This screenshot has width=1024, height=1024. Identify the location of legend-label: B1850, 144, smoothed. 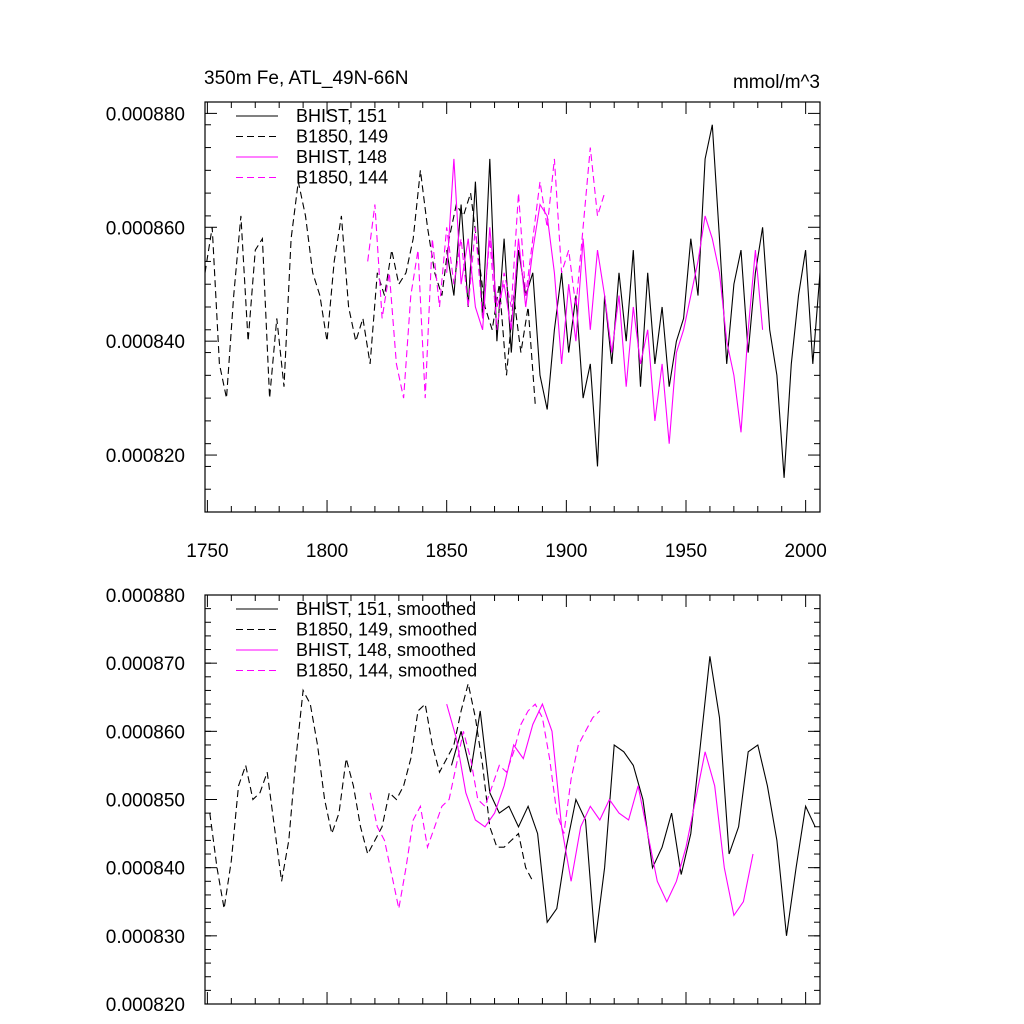
(386, 671).